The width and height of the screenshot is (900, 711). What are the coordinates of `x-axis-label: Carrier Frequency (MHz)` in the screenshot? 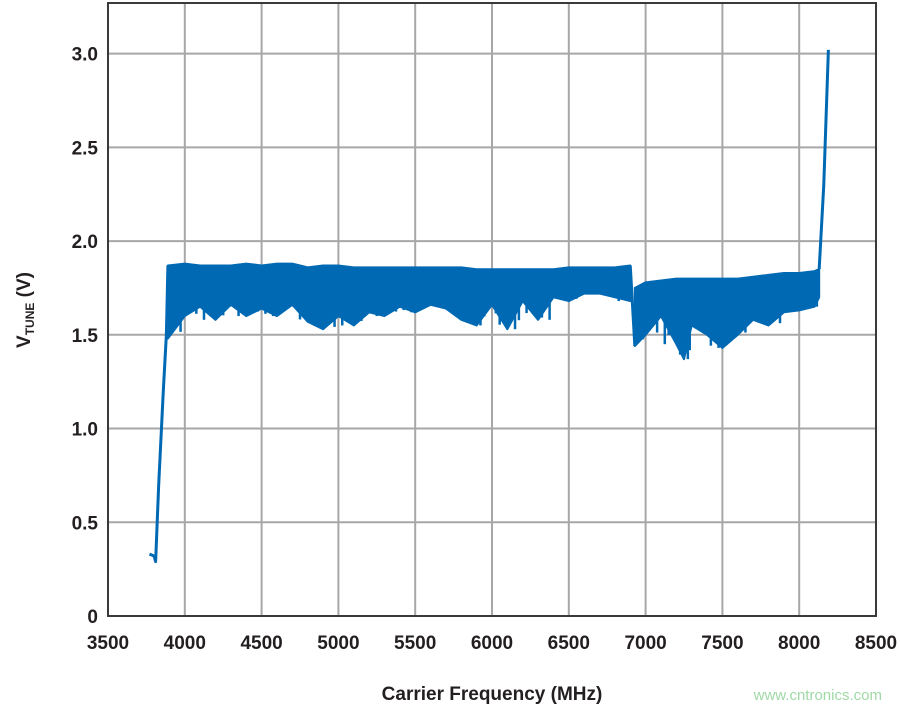 It's located at (492, 694).